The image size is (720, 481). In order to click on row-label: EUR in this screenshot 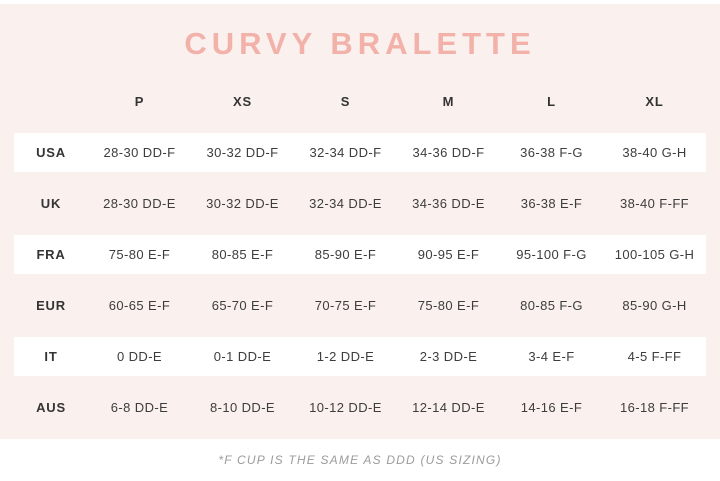, I will do `click(51, 305)`.